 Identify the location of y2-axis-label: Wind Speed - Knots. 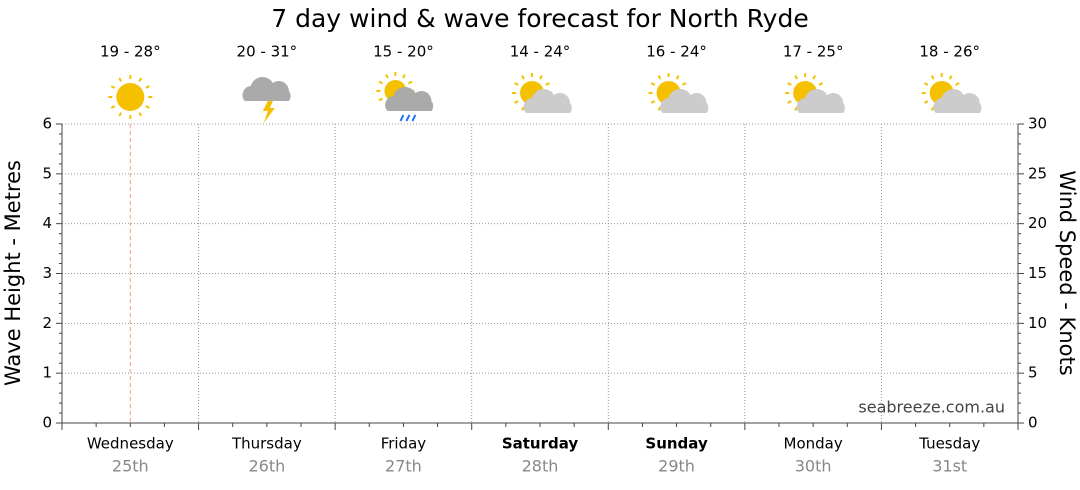
(1067, 272).